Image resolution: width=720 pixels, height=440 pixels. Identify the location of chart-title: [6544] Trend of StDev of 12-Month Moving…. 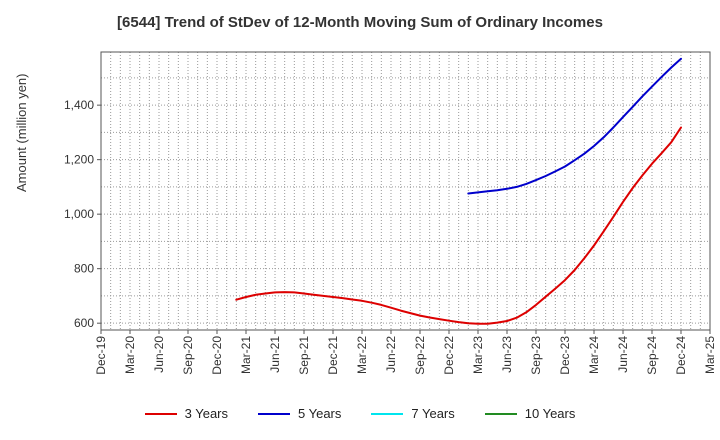
(360, 22).